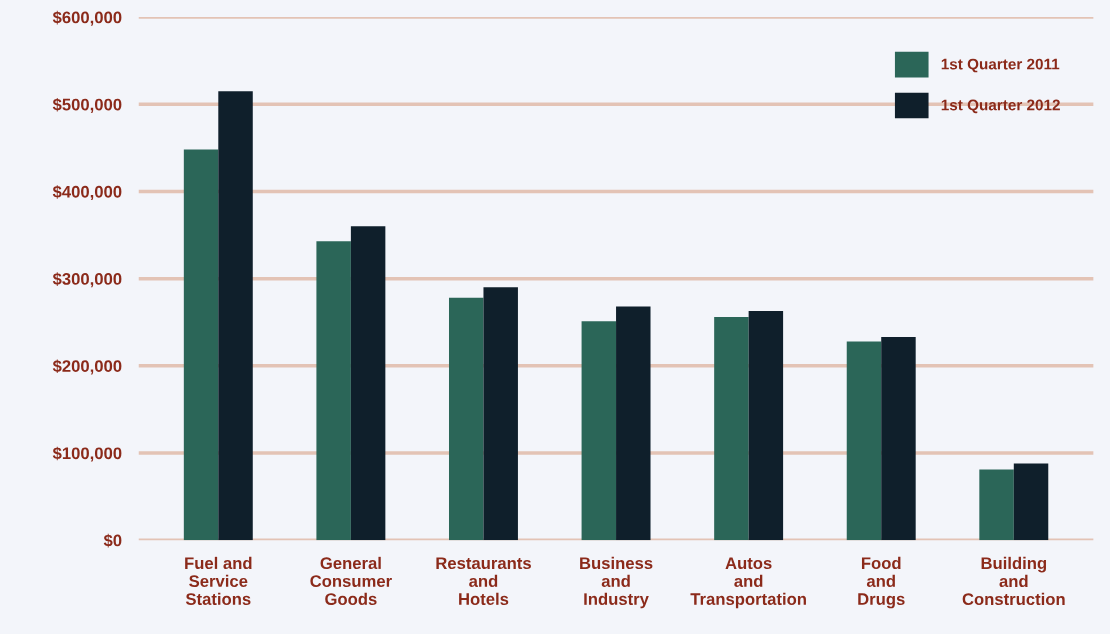 This screenshot has height=634, width=1110. Describe the element at coordinates (616, 582) in the screenshot. I see `x-tick-label: Business and Industry` at that location.